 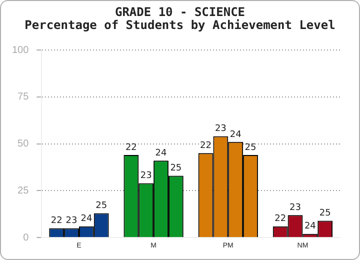 What do you see at coordinates (180, 25) in the screenshot?
I see `chart-subtitle: Percentage of Students by Achievement Level` at bounding box center [180, 25].